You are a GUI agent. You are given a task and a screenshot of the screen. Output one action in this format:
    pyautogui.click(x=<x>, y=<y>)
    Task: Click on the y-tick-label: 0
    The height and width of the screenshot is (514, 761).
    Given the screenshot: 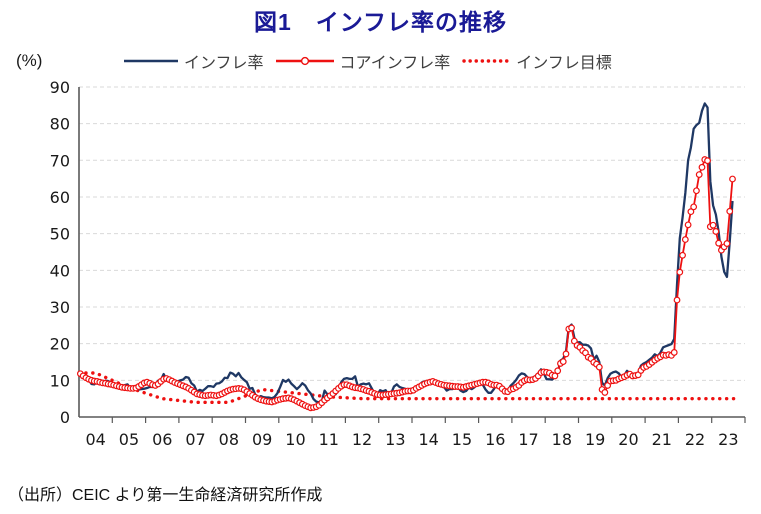 What is the action you would take?
    pyautogui.click(x=65, y=417)
    